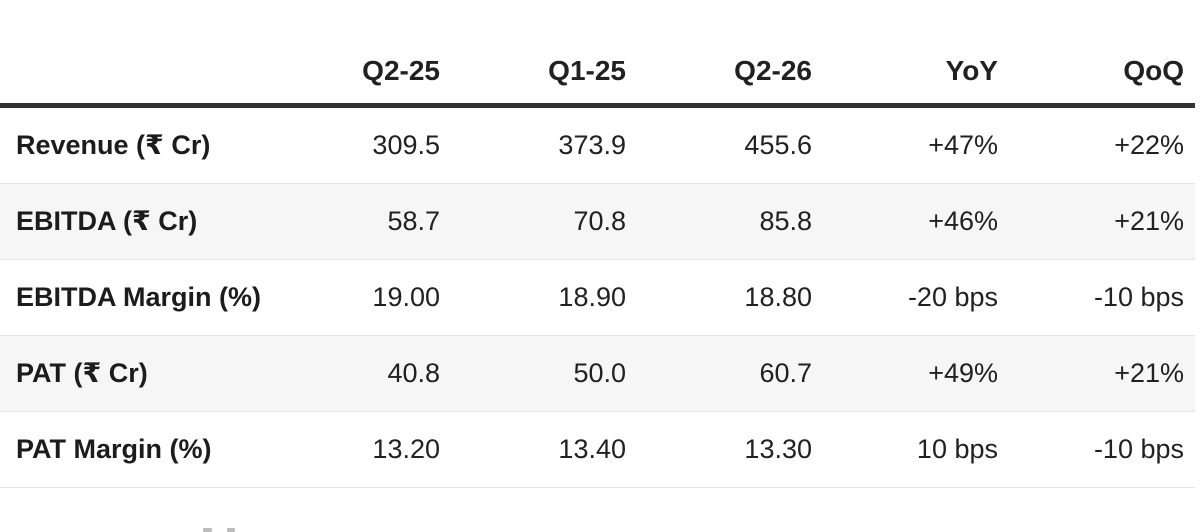 The image size is (1200, 532). I want to click on row-label-revenue: Revenue (₹ Cr), so click(132, 144).